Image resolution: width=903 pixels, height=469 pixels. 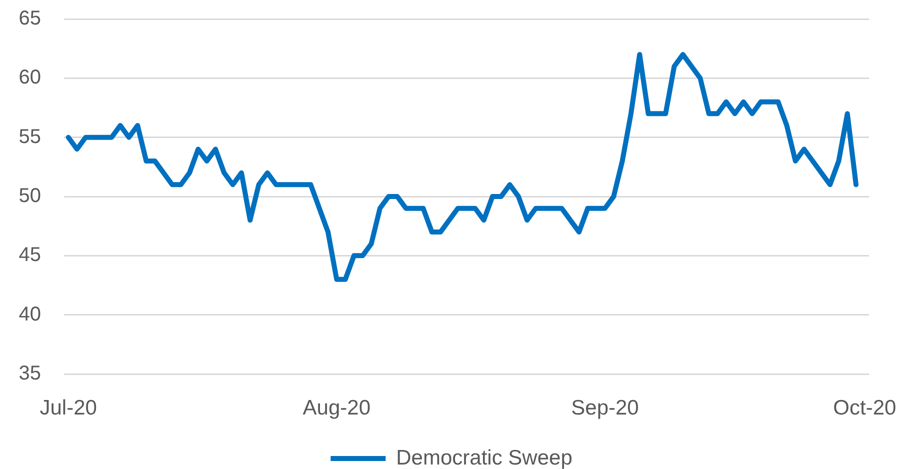 I want to click on y-tick-label: 65, so click(x=29, y=19).